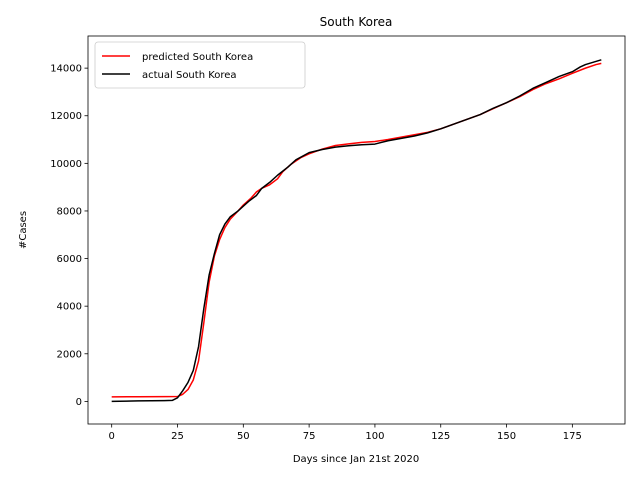  Describe the element at coordinates (79, 402) in the screenshot. I see `y-tick-label: 0` at that location.